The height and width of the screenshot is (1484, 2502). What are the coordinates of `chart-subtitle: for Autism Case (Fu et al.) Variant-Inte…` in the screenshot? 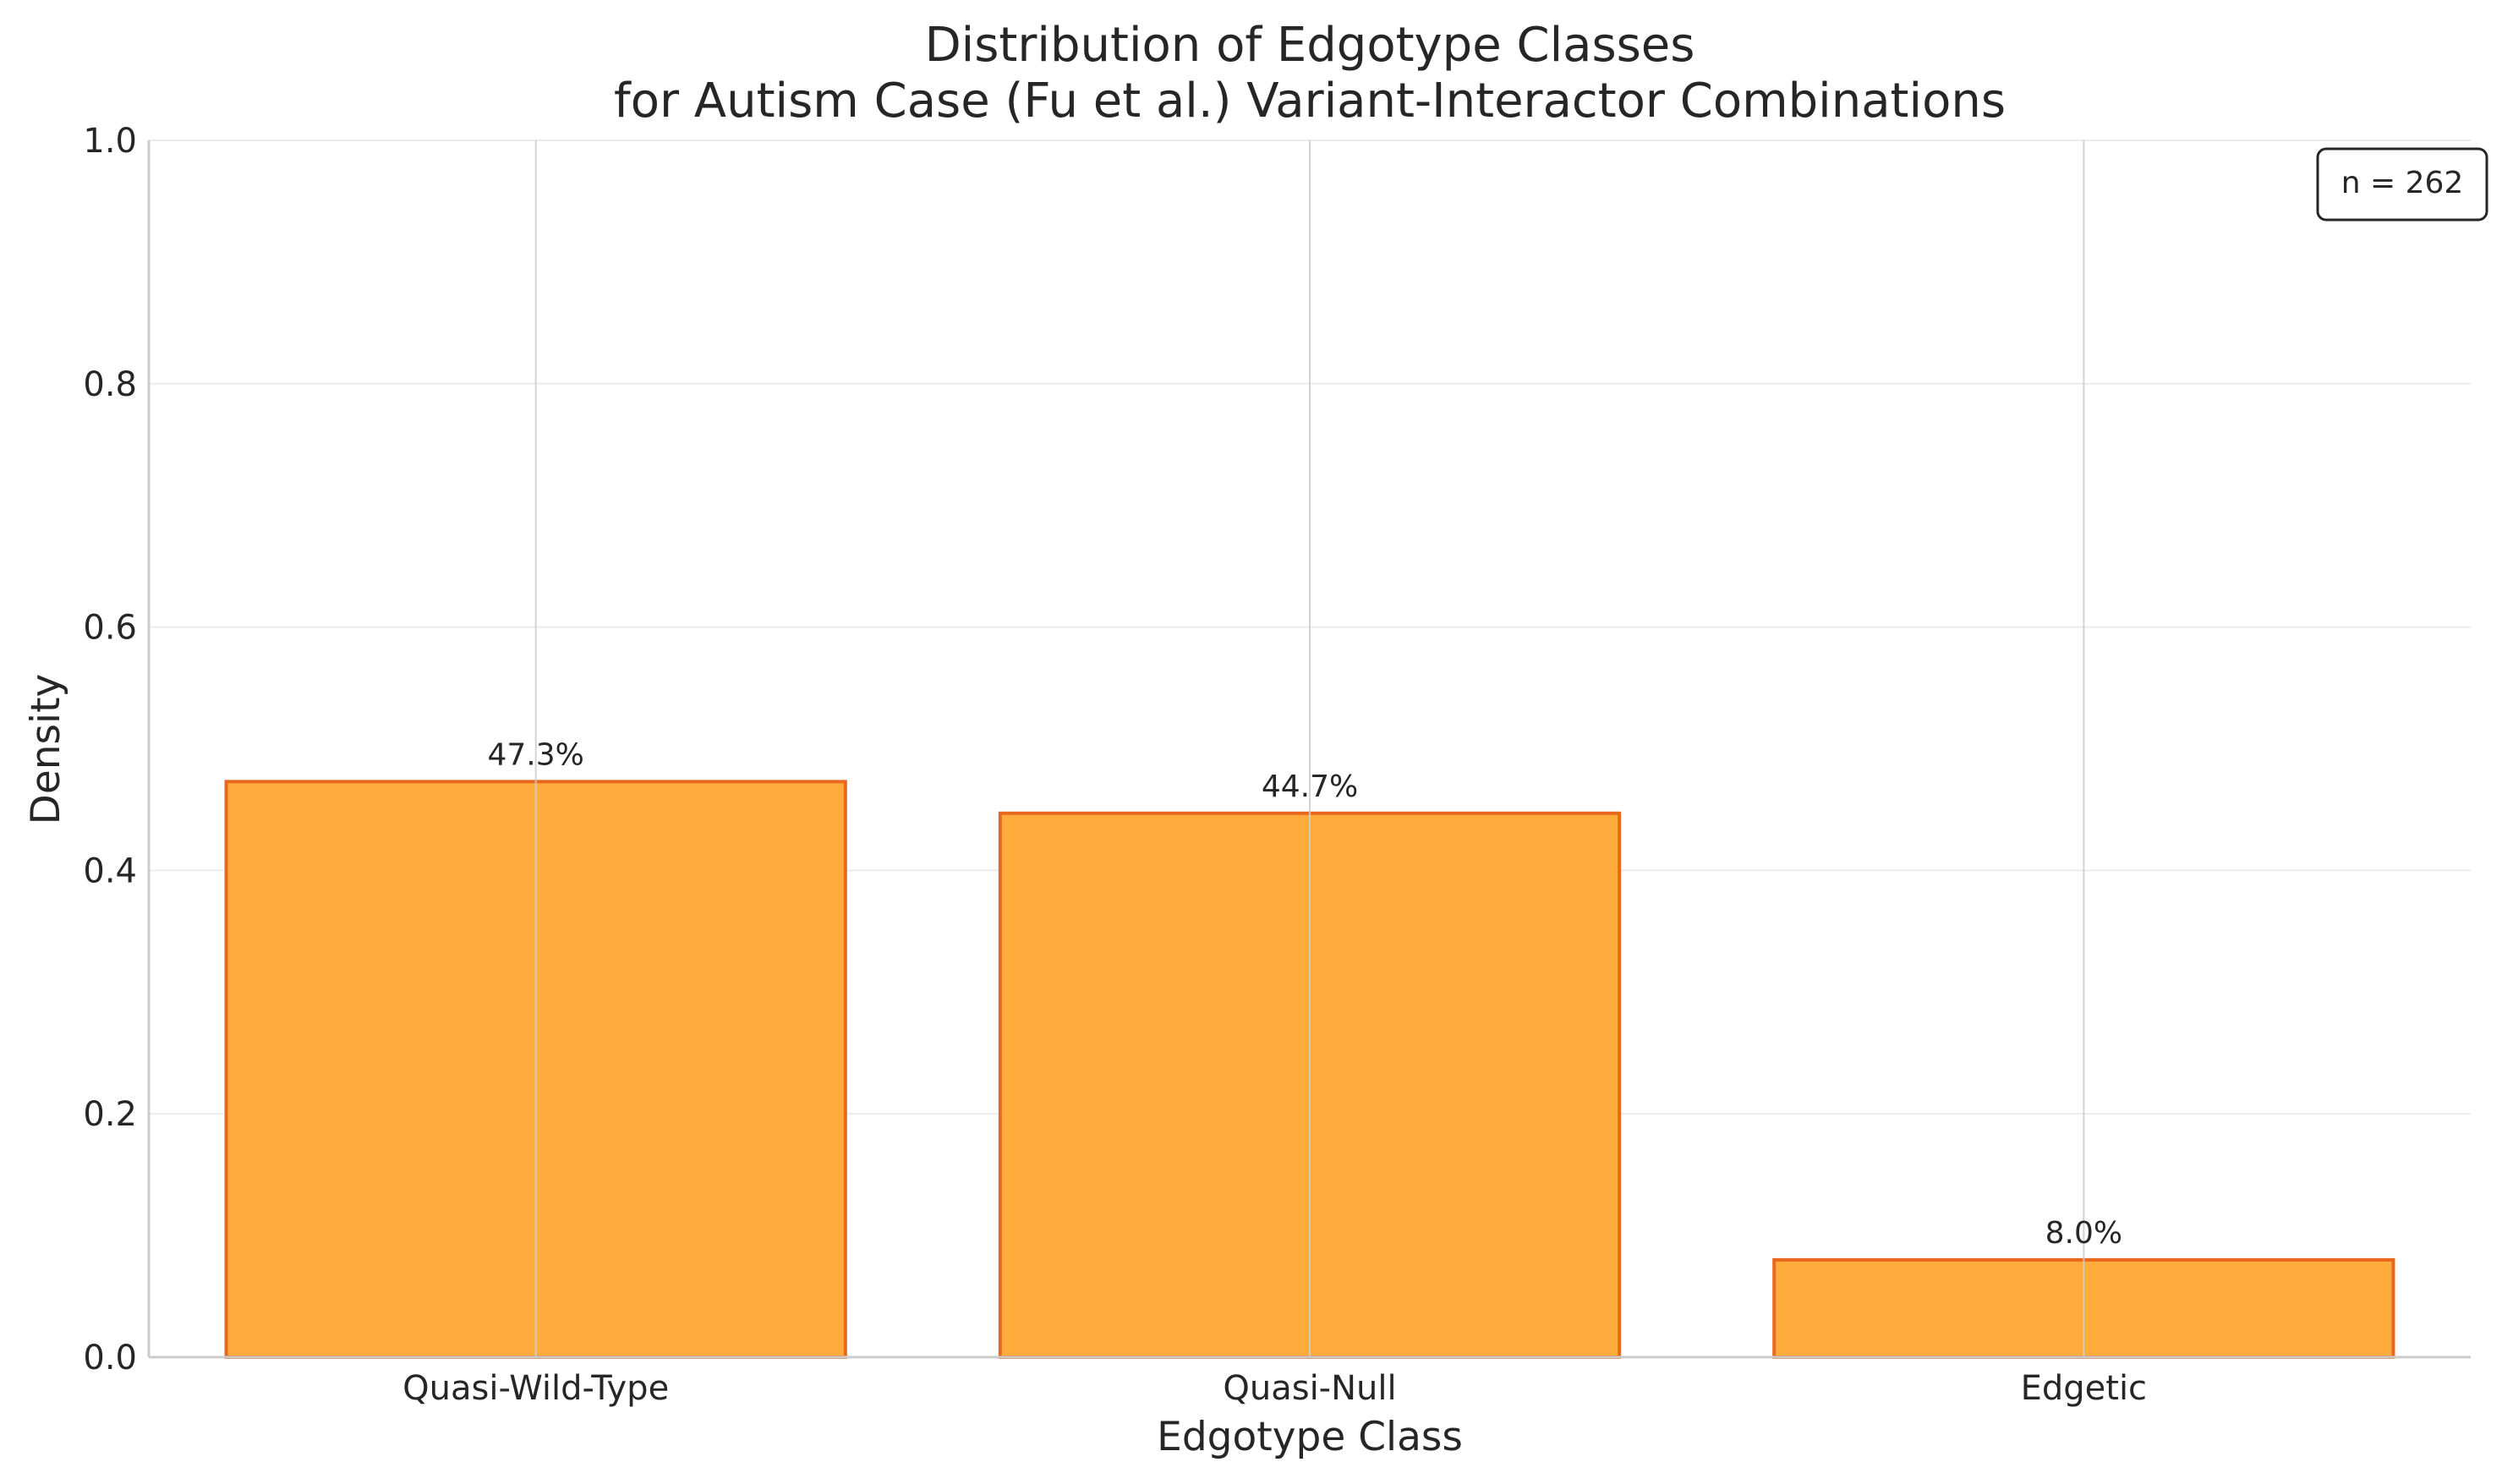 It's located at (1310, 101).